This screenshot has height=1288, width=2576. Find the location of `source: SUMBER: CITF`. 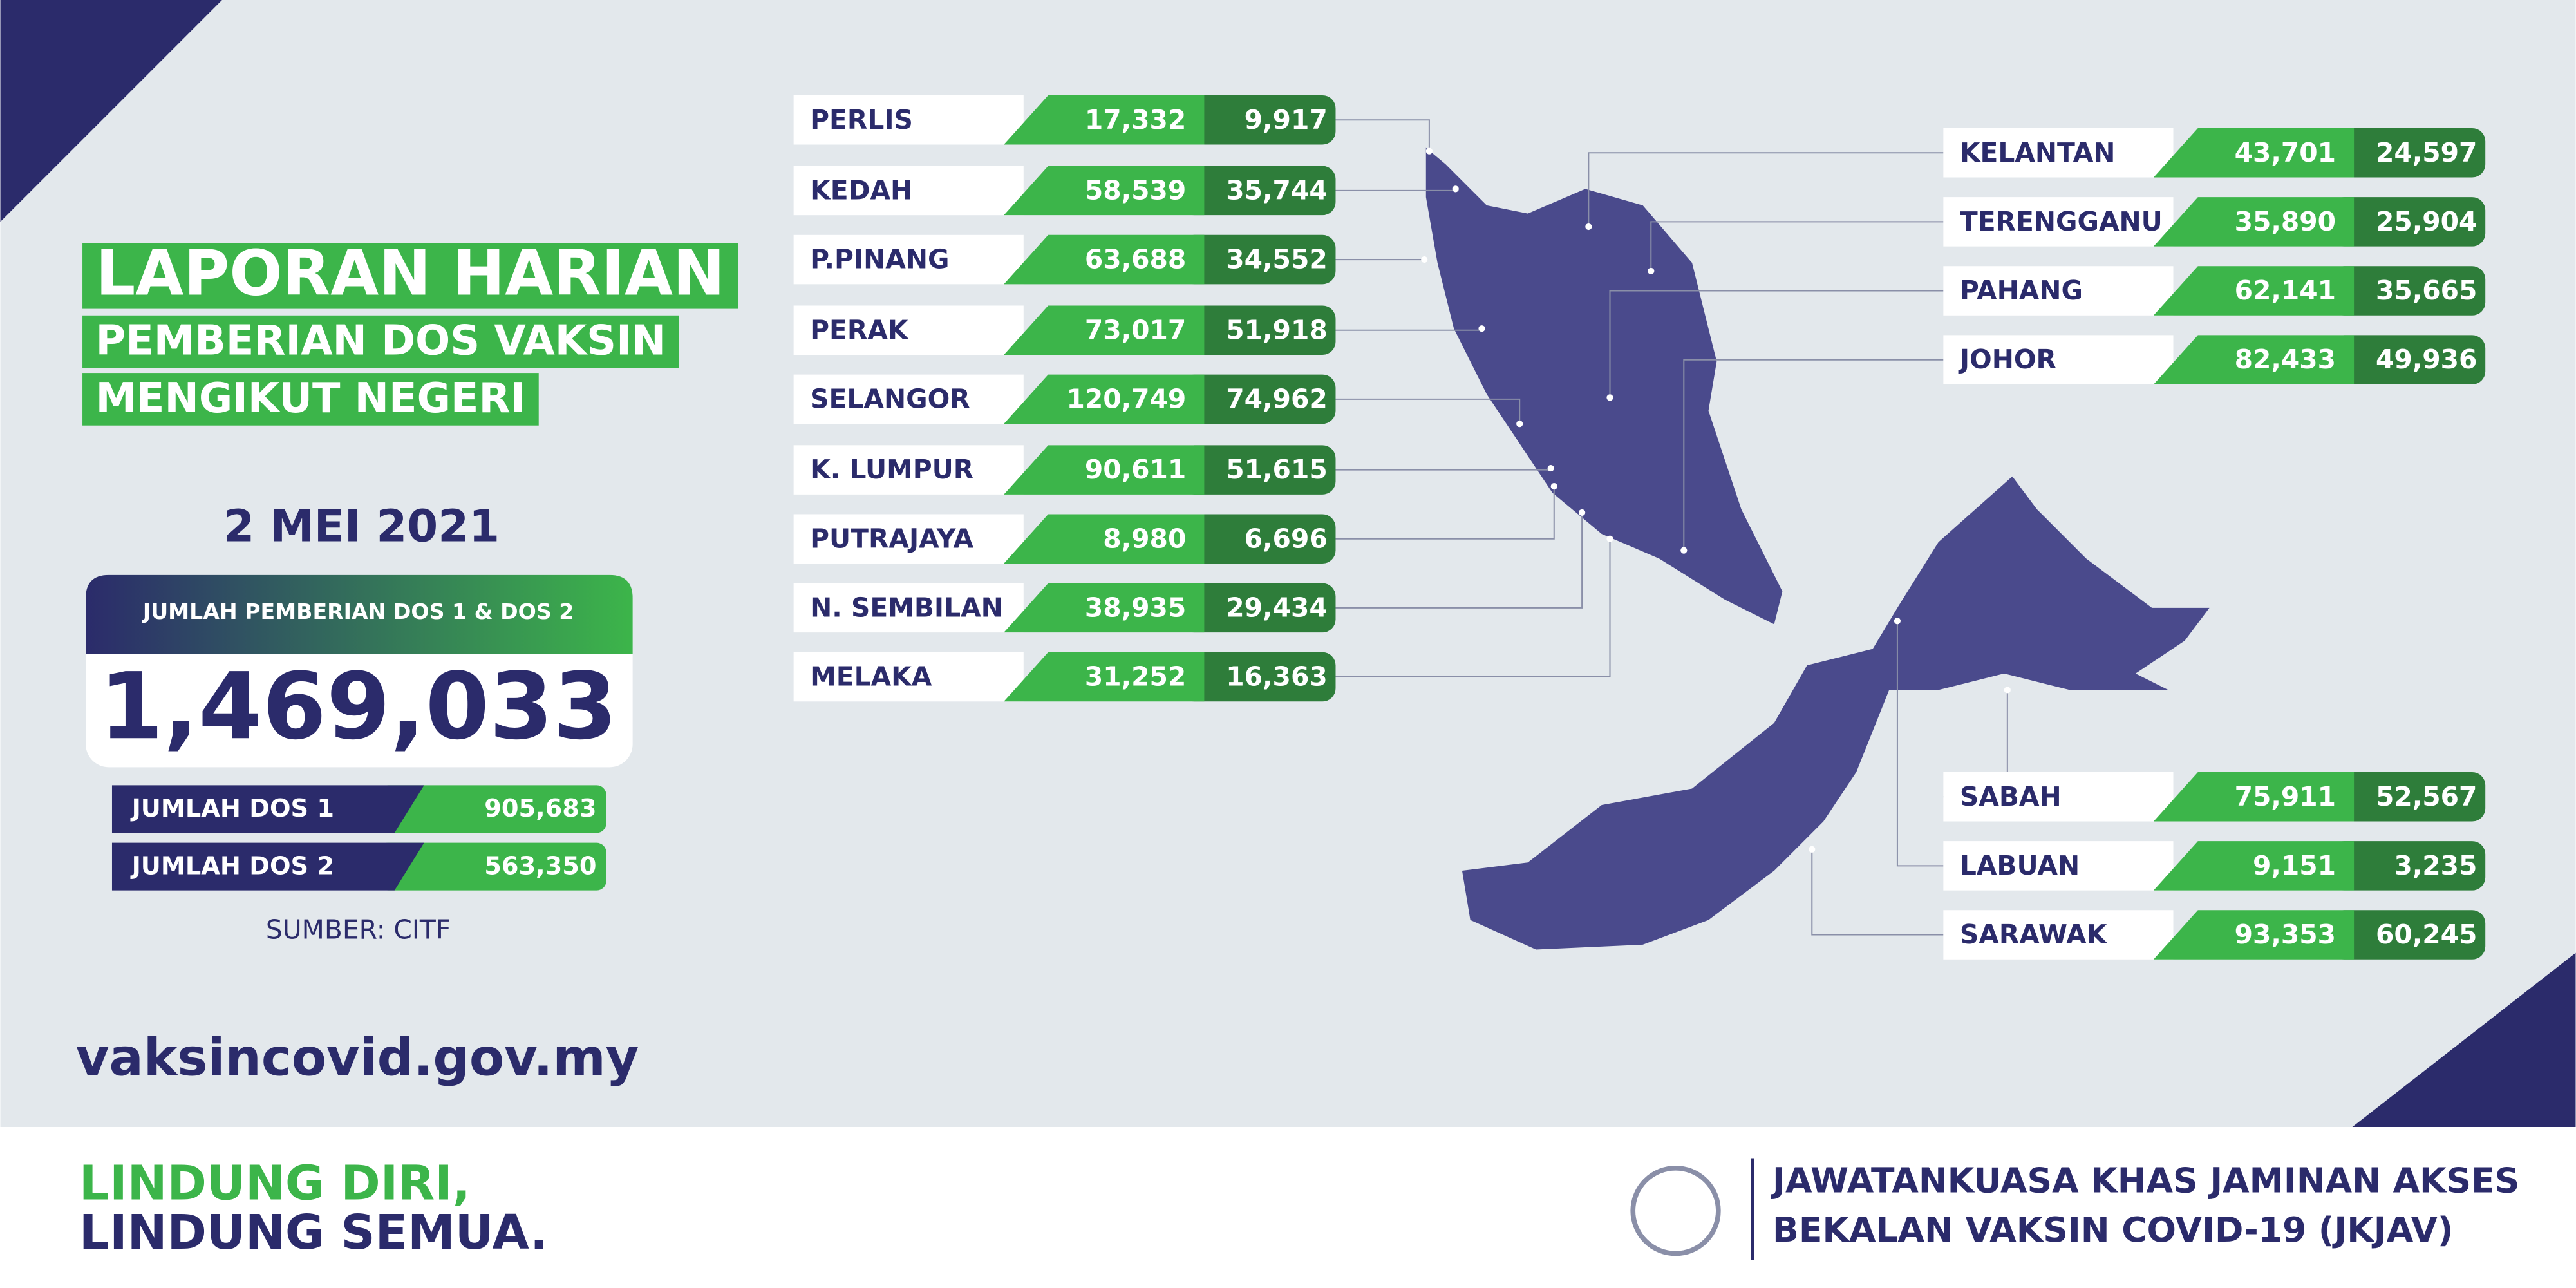

source: SUMBER: CITF is located at coordinates (358, 930).